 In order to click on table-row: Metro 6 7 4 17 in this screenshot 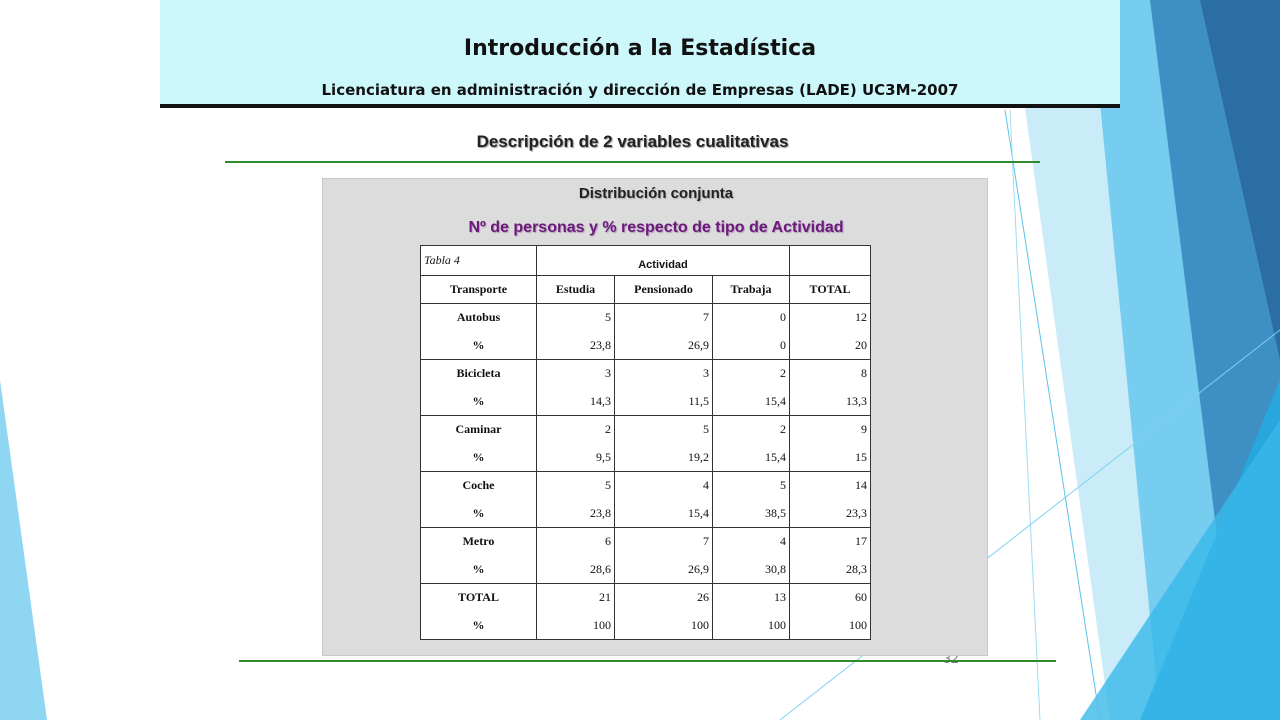, I will do `click(645, 541)`.